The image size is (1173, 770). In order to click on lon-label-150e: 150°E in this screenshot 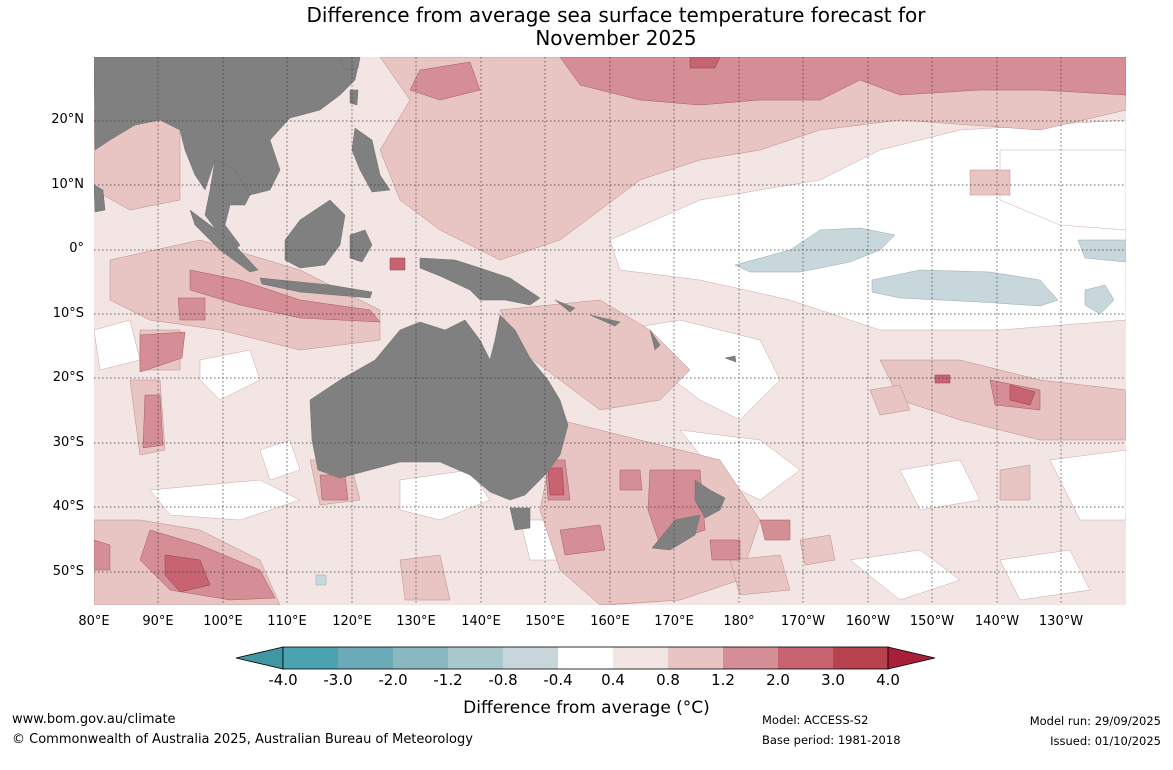, I will do `click(545, 621)`.